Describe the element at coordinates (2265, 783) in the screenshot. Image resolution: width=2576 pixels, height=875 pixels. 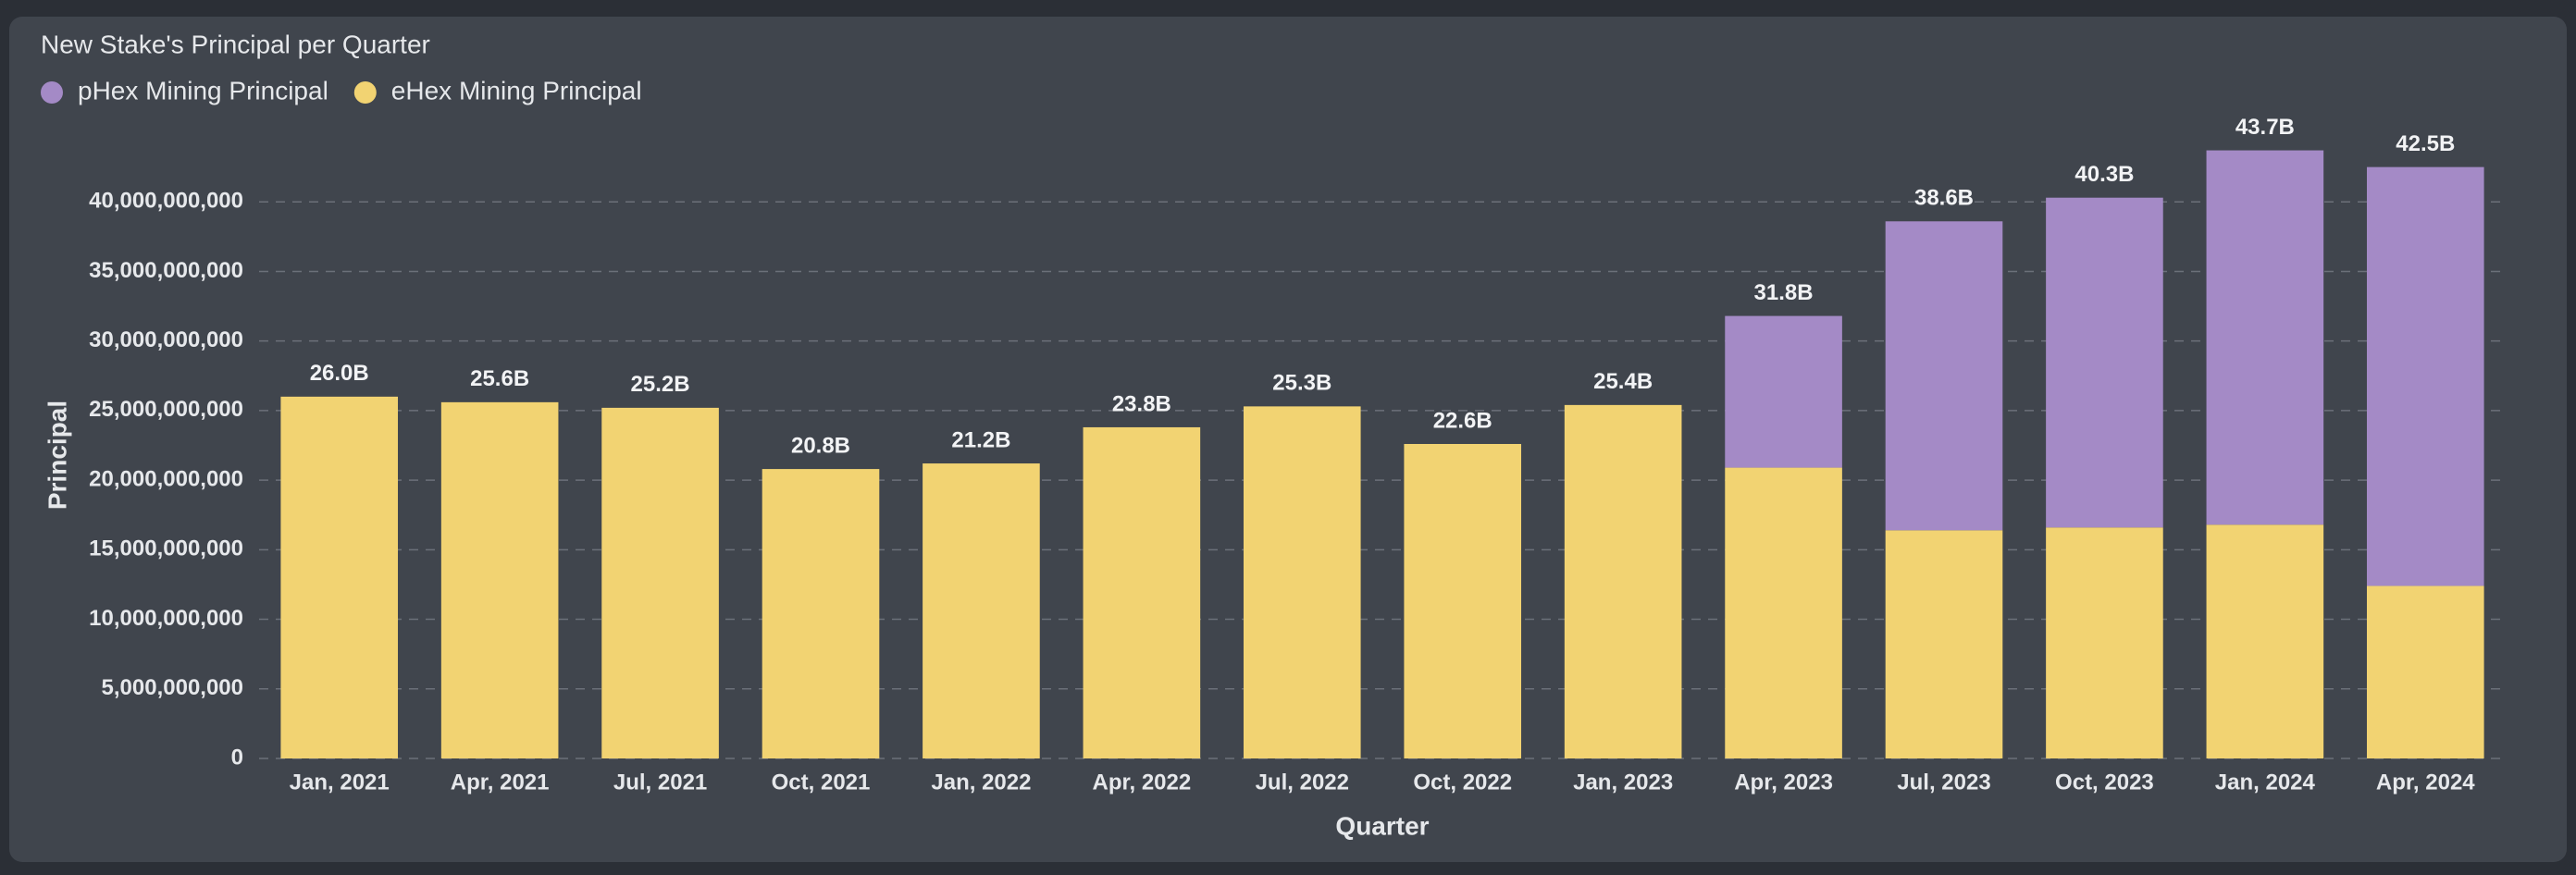
I see `x-tick-label: Jan, 2024` at that location.